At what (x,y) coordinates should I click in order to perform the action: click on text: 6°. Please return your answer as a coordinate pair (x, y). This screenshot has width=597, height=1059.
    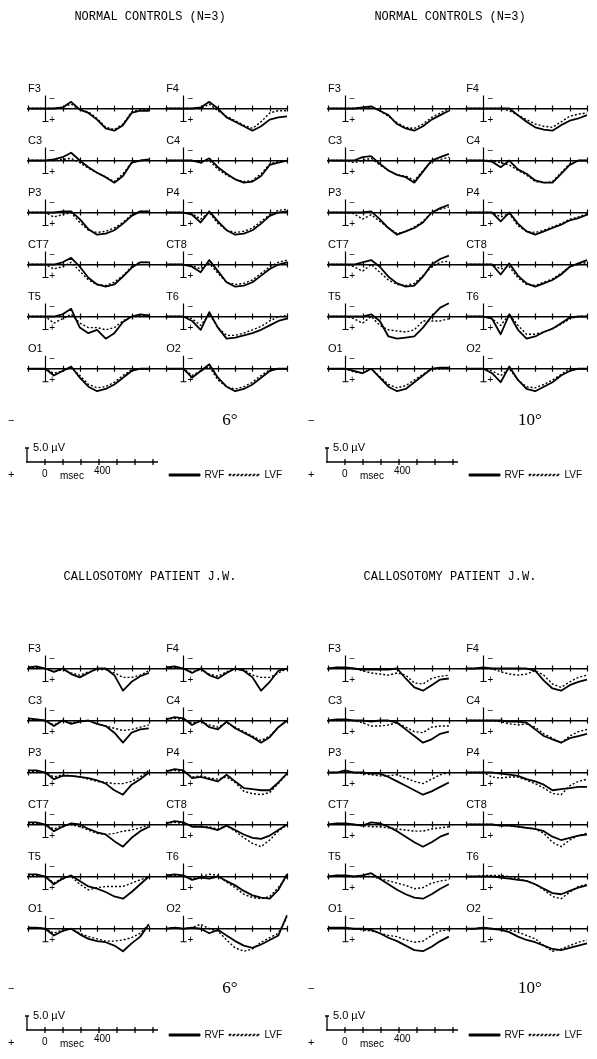
    Looking at the image, I should click on (230, 420).